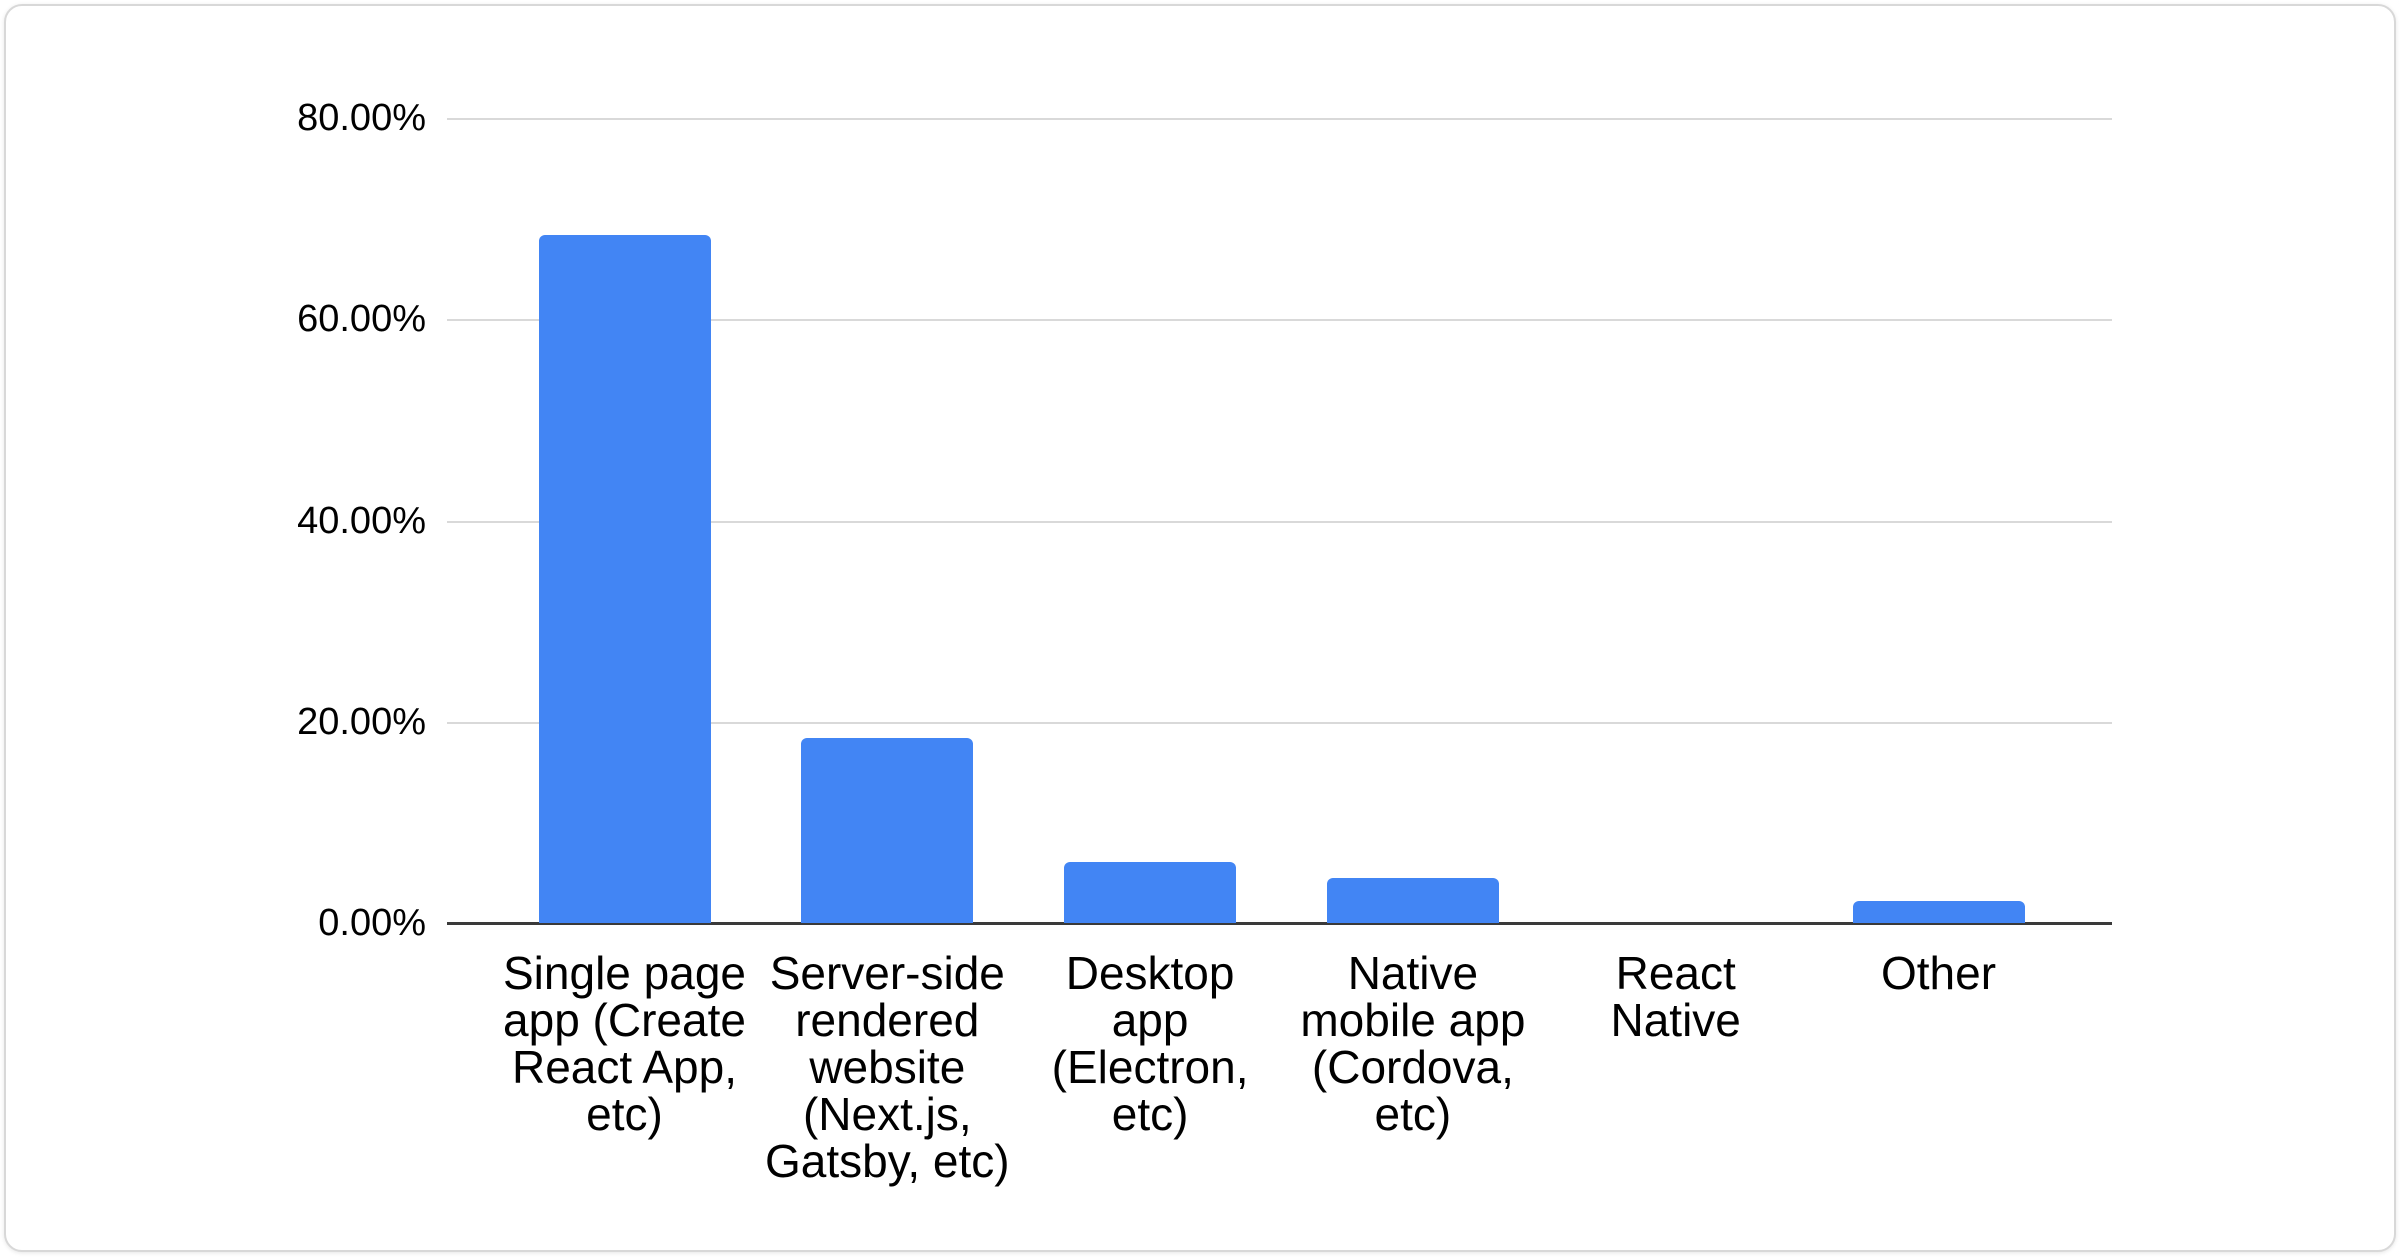 The height and width of the screenshot is (1258, 2400). I want to click on y-axis-tick-label: 0.00%, so click(372, 923).